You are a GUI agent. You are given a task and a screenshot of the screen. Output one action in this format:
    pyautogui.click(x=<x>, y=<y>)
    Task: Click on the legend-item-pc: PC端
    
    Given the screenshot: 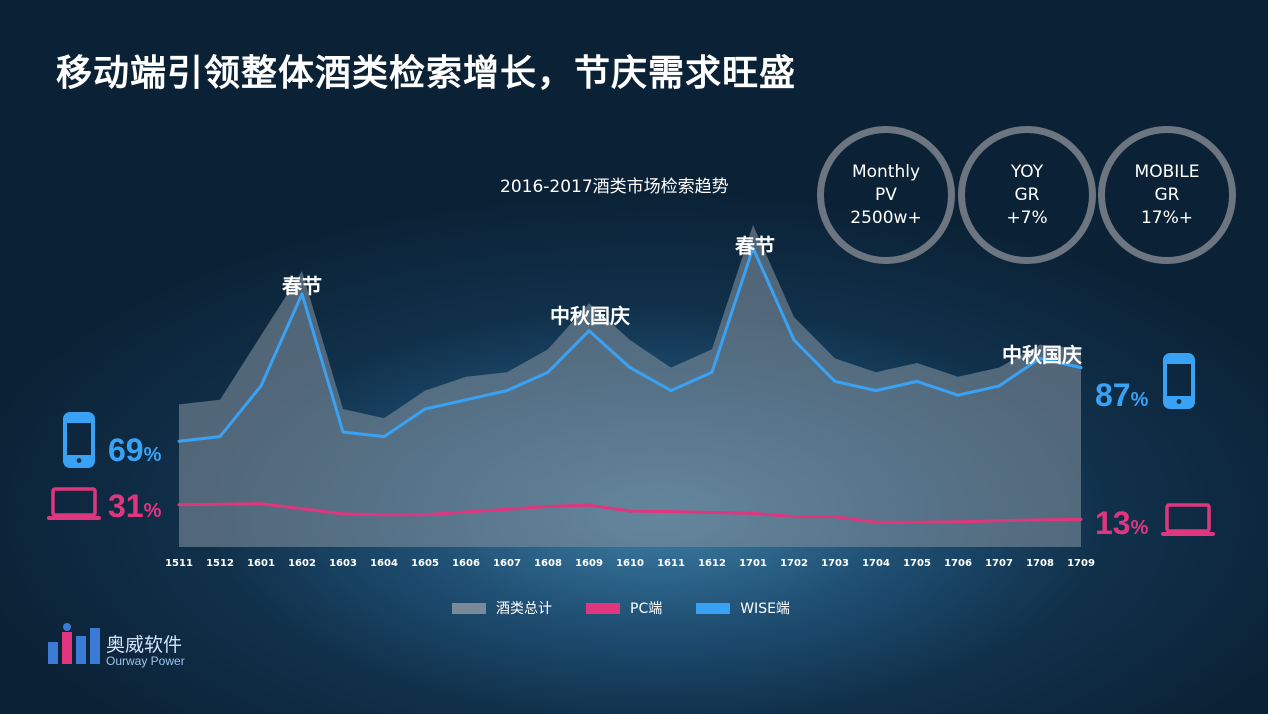 What is the action you would take?
    pyautogui.click(x=624, y=608)
    